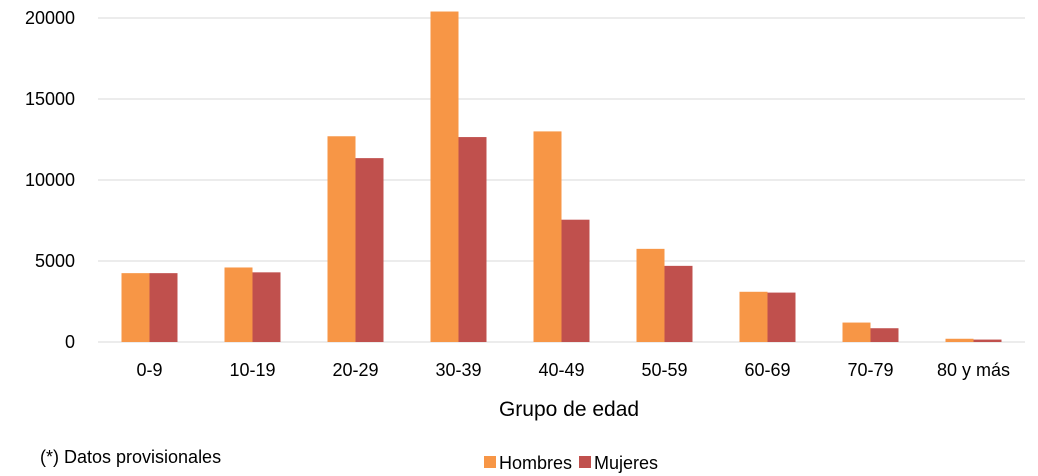 The height and width of the screenshot is (476, 1038). I want to click on legend: Hombres Mujeres, so click(571, 463).